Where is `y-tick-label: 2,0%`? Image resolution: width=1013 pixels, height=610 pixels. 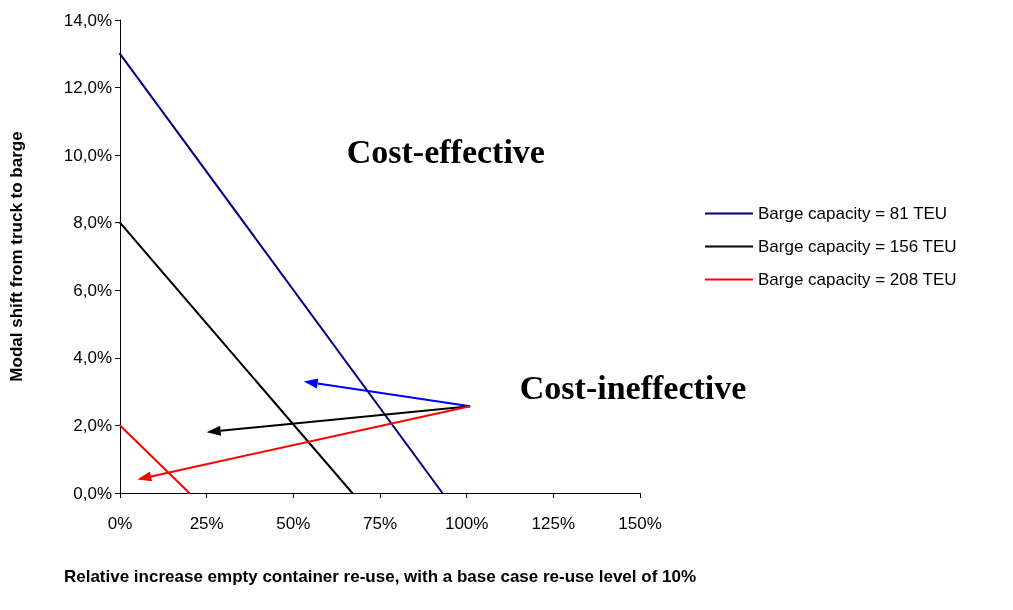 y-tick-label: 2,0% is located at coordinates (92, 425).